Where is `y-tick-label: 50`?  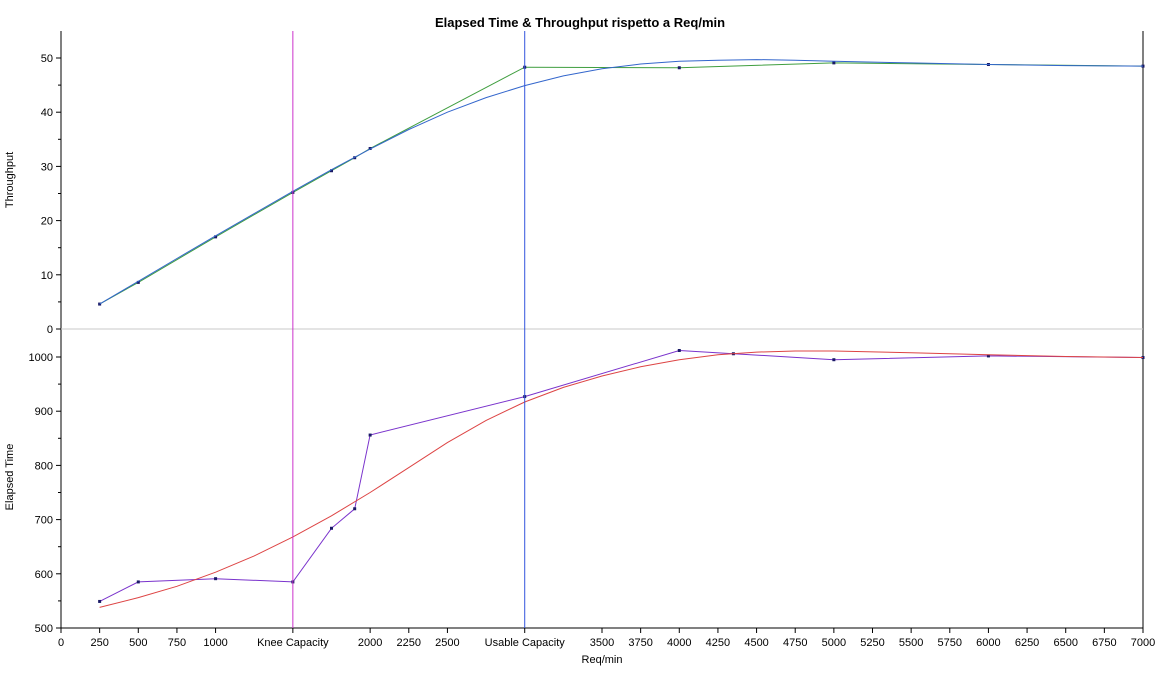
y-tick-label: 50 is located at coordinates (47, 59).